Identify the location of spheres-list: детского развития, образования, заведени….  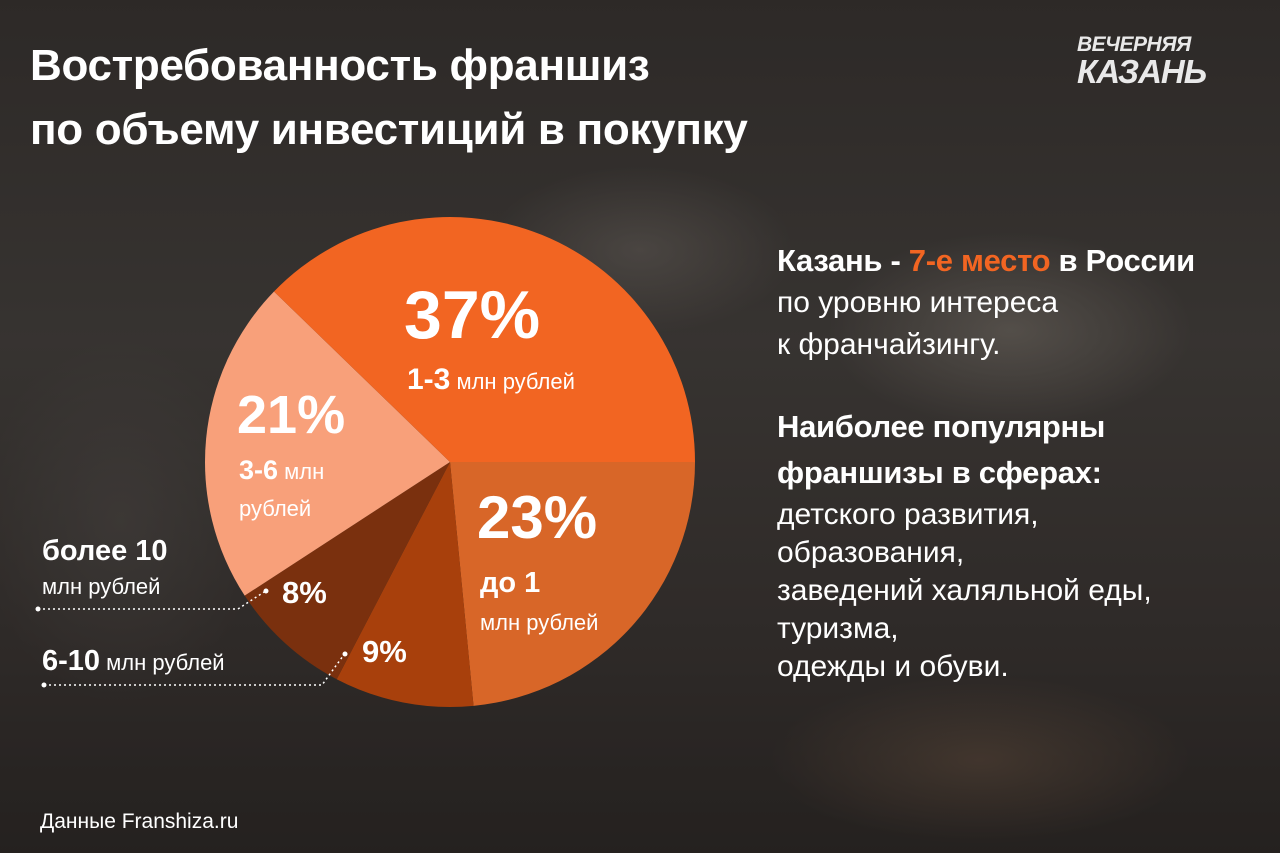
(1022, 591).